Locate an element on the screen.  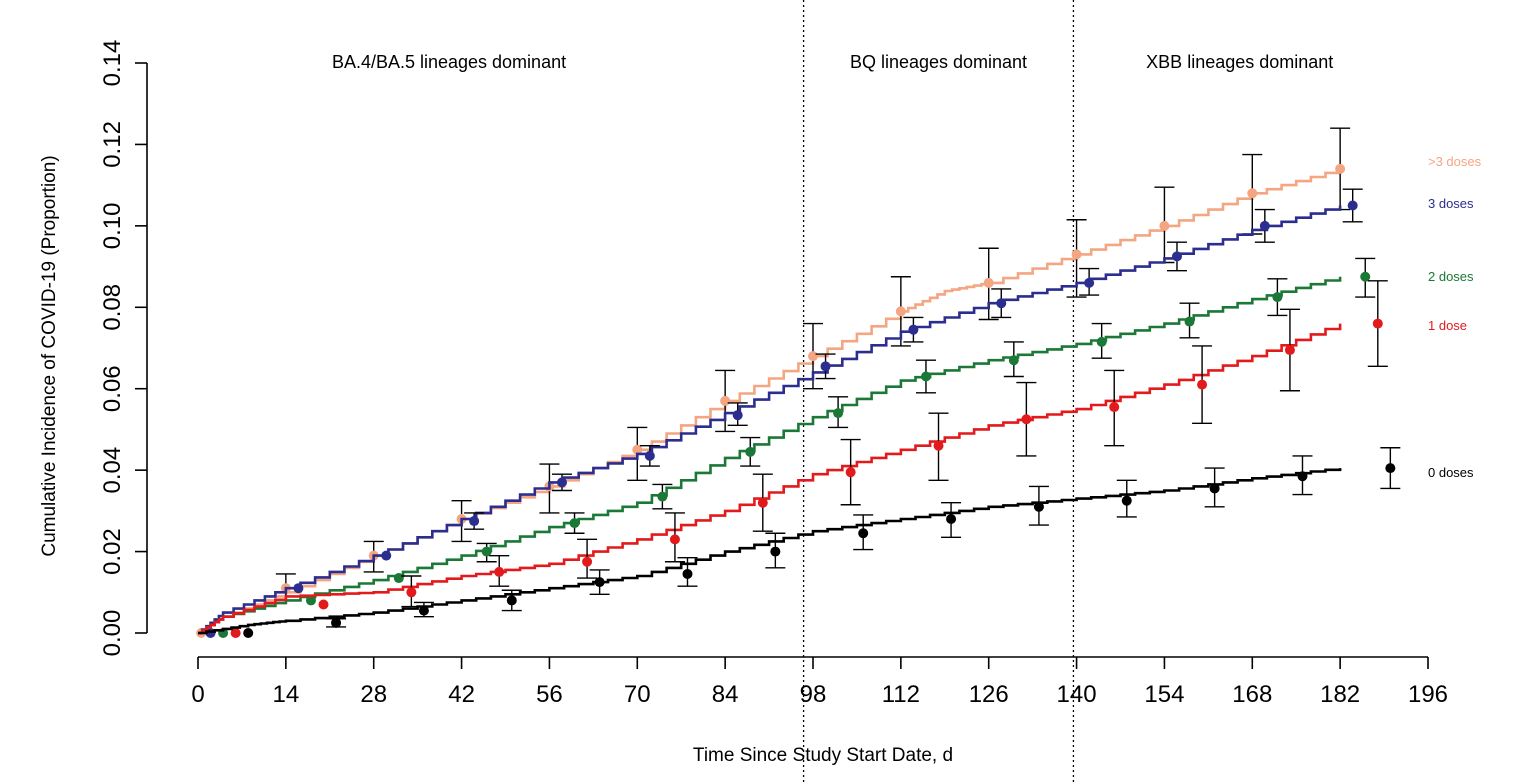
x-tick-label: 182 is located at coordinates (1340, 694).